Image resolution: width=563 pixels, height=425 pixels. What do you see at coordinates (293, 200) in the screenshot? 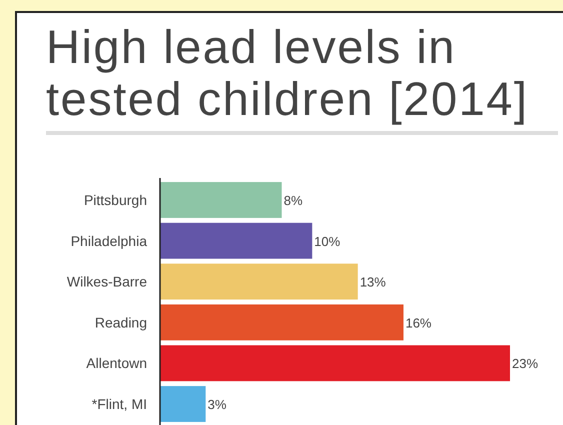
I see `data-label: 8%` at bounding box center [293, 200].